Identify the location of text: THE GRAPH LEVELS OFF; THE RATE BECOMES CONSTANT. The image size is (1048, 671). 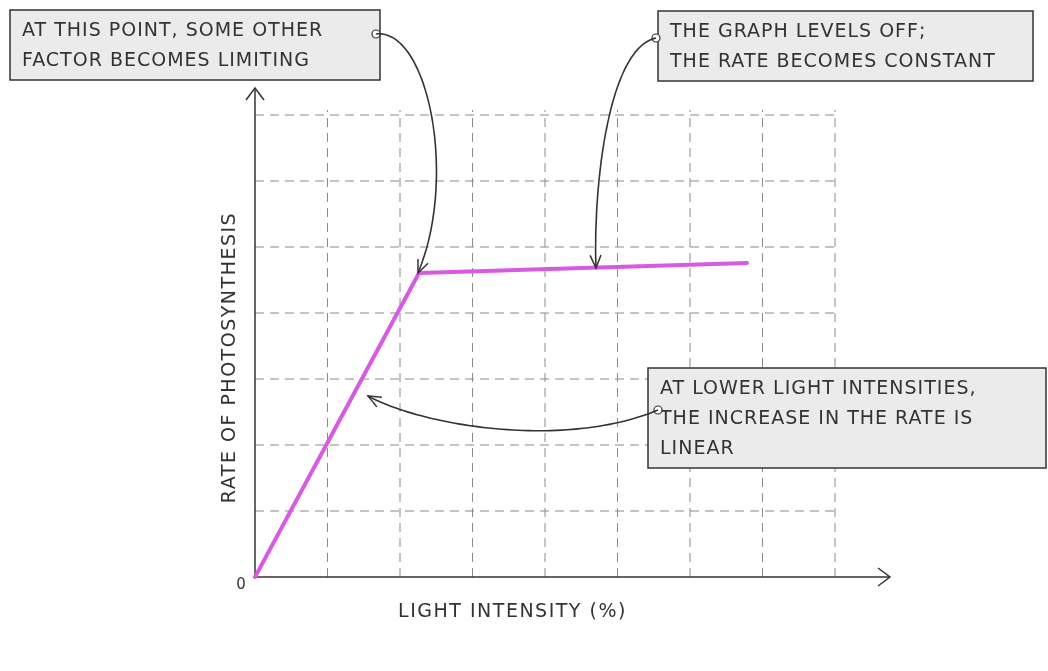
(832, 45).